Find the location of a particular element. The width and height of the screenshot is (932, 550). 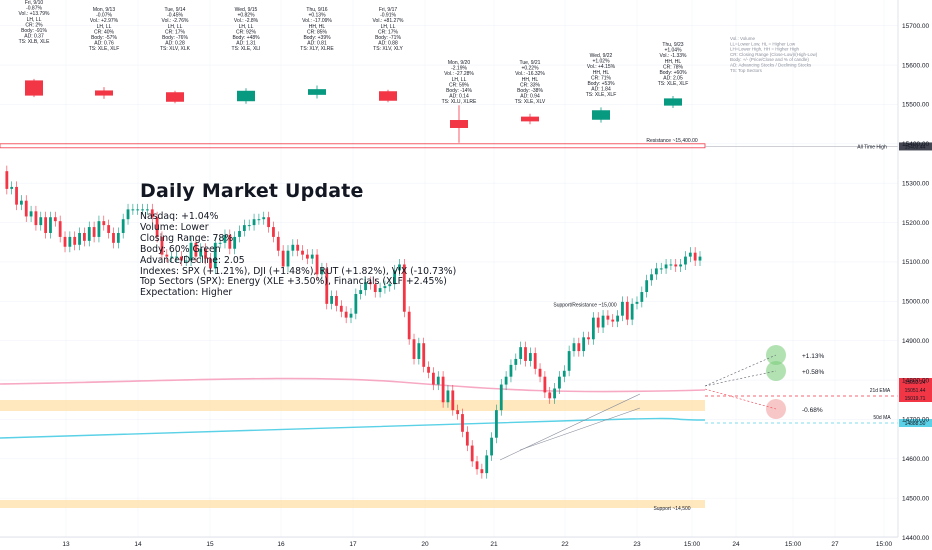

y-tick-label: 14400.00 is located at coordinates (915, 538).